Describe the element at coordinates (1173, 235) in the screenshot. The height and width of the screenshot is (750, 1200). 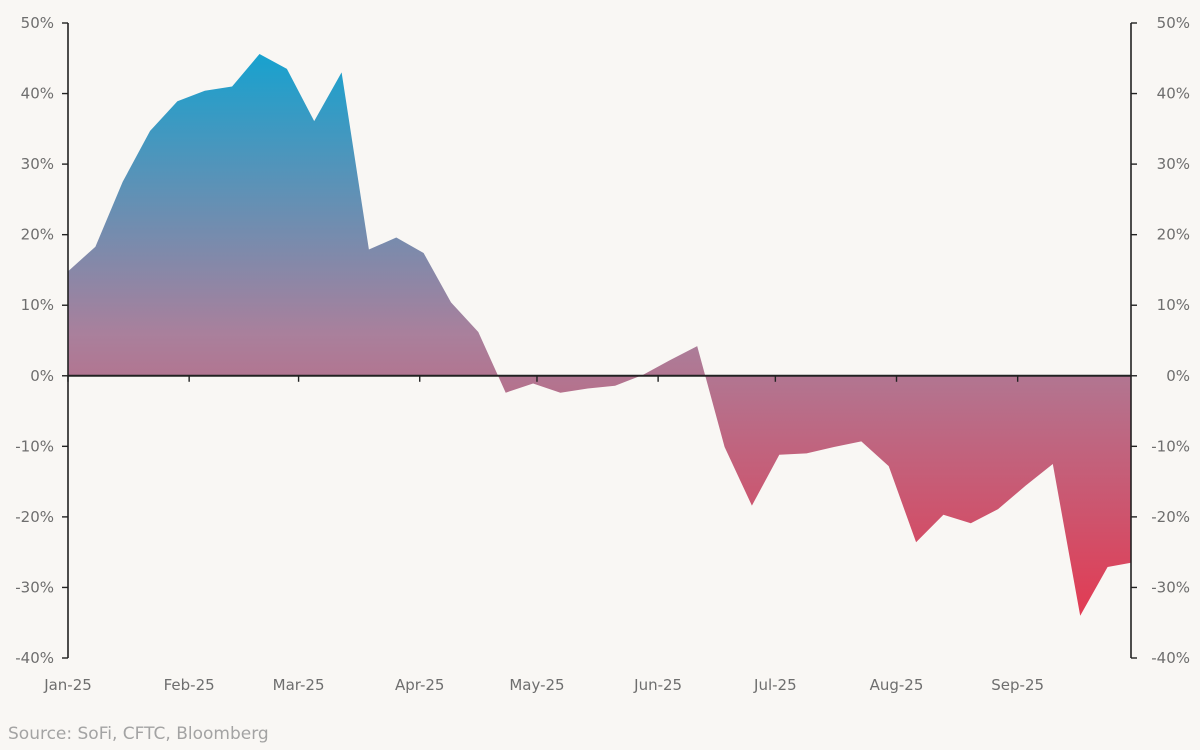
I see `y-tick-label-right: 20%` at that location.